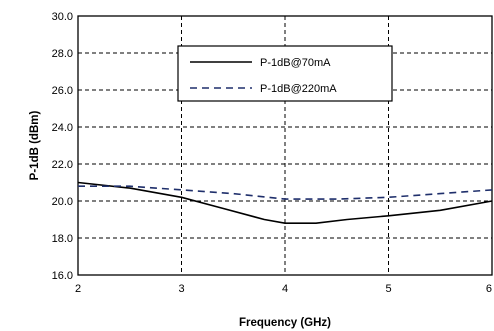  What do you see at coordinates (62, 165) in the screenshot?
I see `y-tick-label: 22.0` at bounding box center [62, 165].